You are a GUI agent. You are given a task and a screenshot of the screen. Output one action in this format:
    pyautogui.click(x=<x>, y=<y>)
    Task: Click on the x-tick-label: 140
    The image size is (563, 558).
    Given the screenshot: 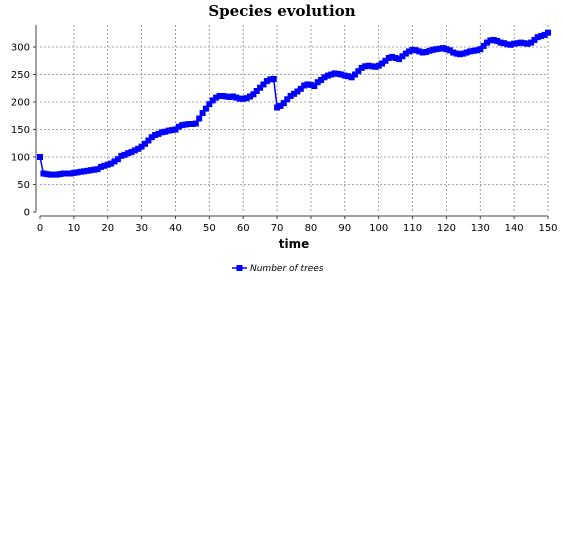 What is the action you would take?
    pyautogui.click(x=514, y=228)
    